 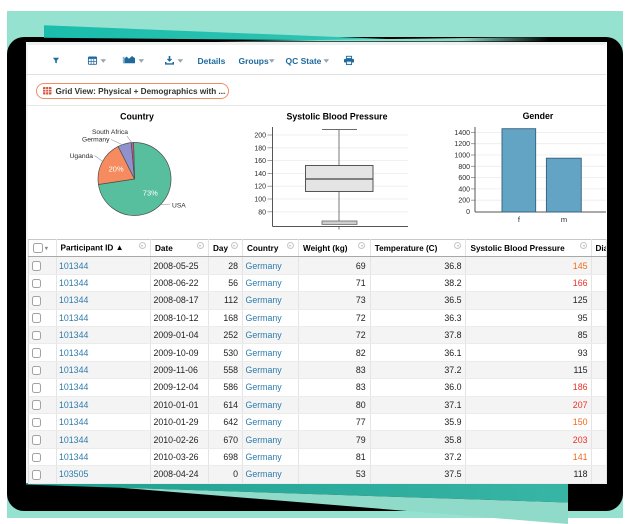 I want to click on svg-text: 80, so click(x=262, y=212).